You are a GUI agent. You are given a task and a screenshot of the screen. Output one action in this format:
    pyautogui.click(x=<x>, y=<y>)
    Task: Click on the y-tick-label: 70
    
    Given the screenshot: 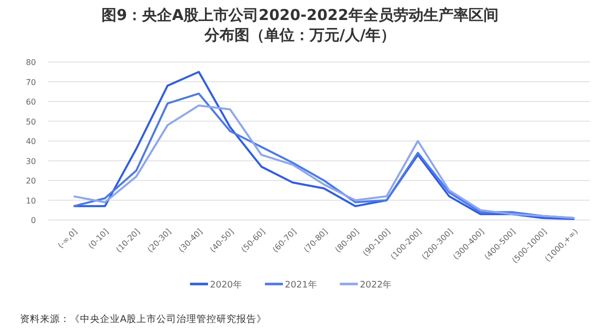 What is the action you would take?
    pyautogui.click(x=31, y=82)
    